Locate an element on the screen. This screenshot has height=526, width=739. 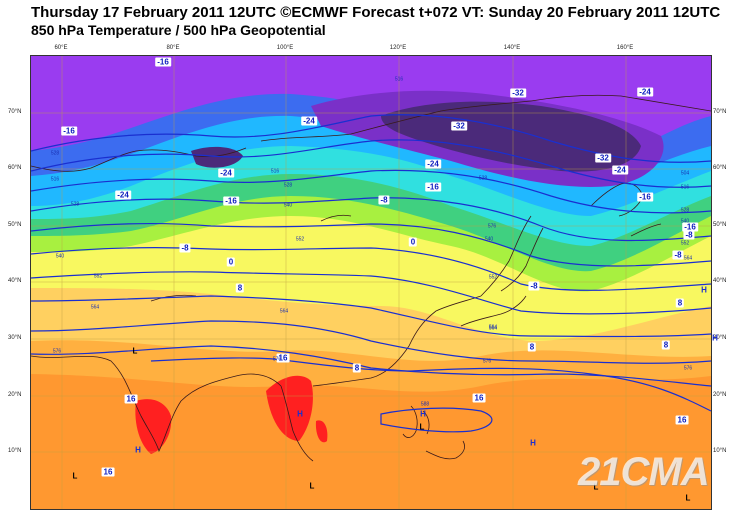
lon-label-80e: 80°E is located at coordinates (173, 48).